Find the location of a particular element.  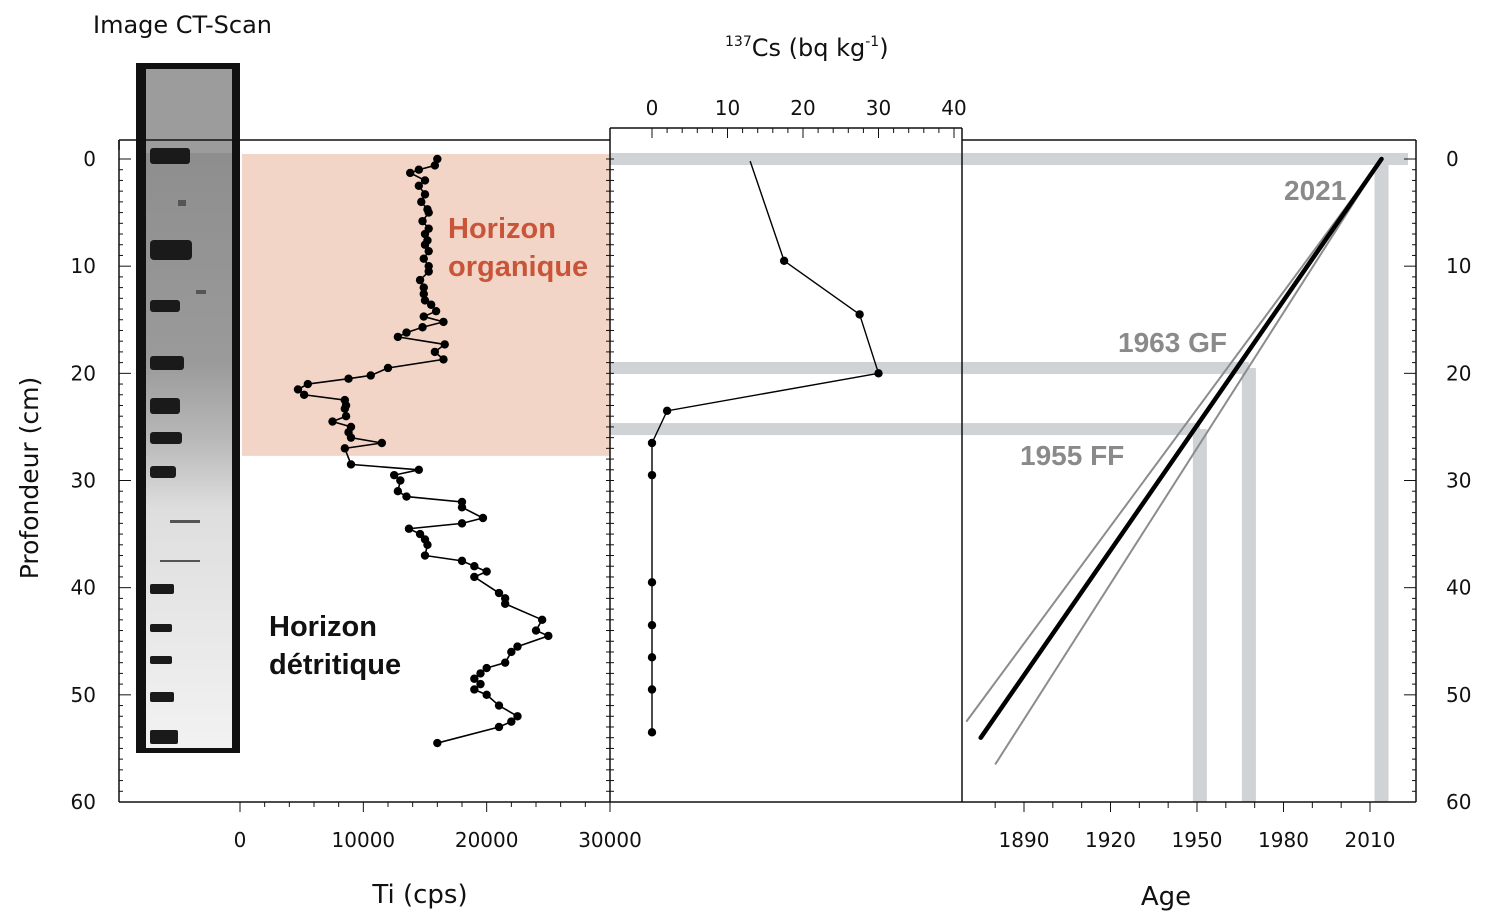

depth-tick-label-right: 0 is located at coordinates (1452, 159).